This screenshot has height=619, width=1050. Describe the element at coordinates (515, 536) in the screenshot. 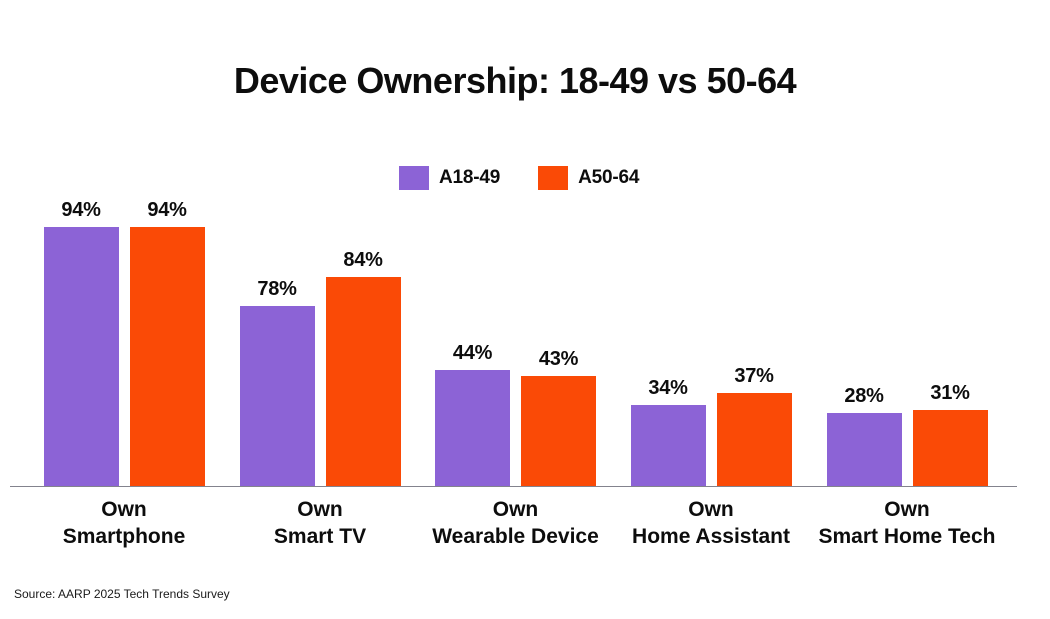

I see `category-label-line: Wearable Device` at that location.